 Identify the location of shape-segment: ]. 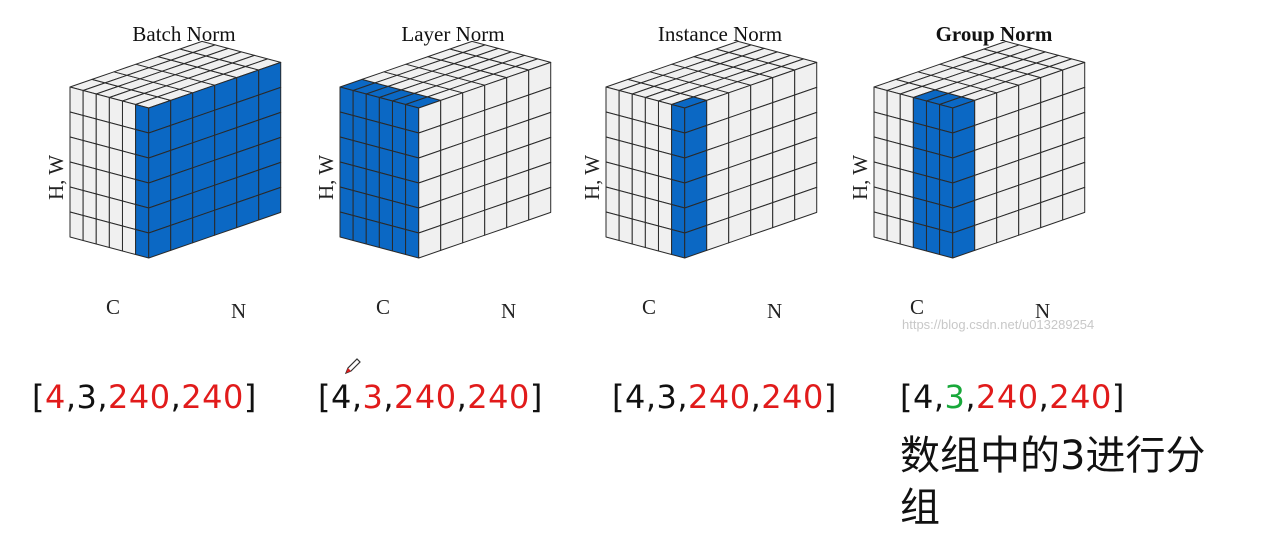
(830, 397).